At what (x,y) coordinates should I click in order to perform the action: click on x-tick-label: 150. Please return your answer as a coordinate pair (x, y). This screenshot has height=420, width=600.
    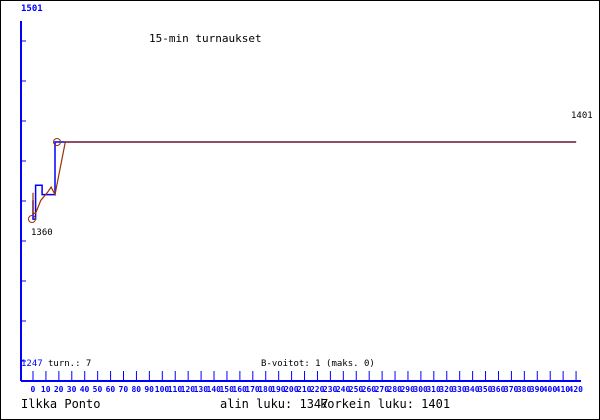
    Looking at the image, I should click on (226, 389).